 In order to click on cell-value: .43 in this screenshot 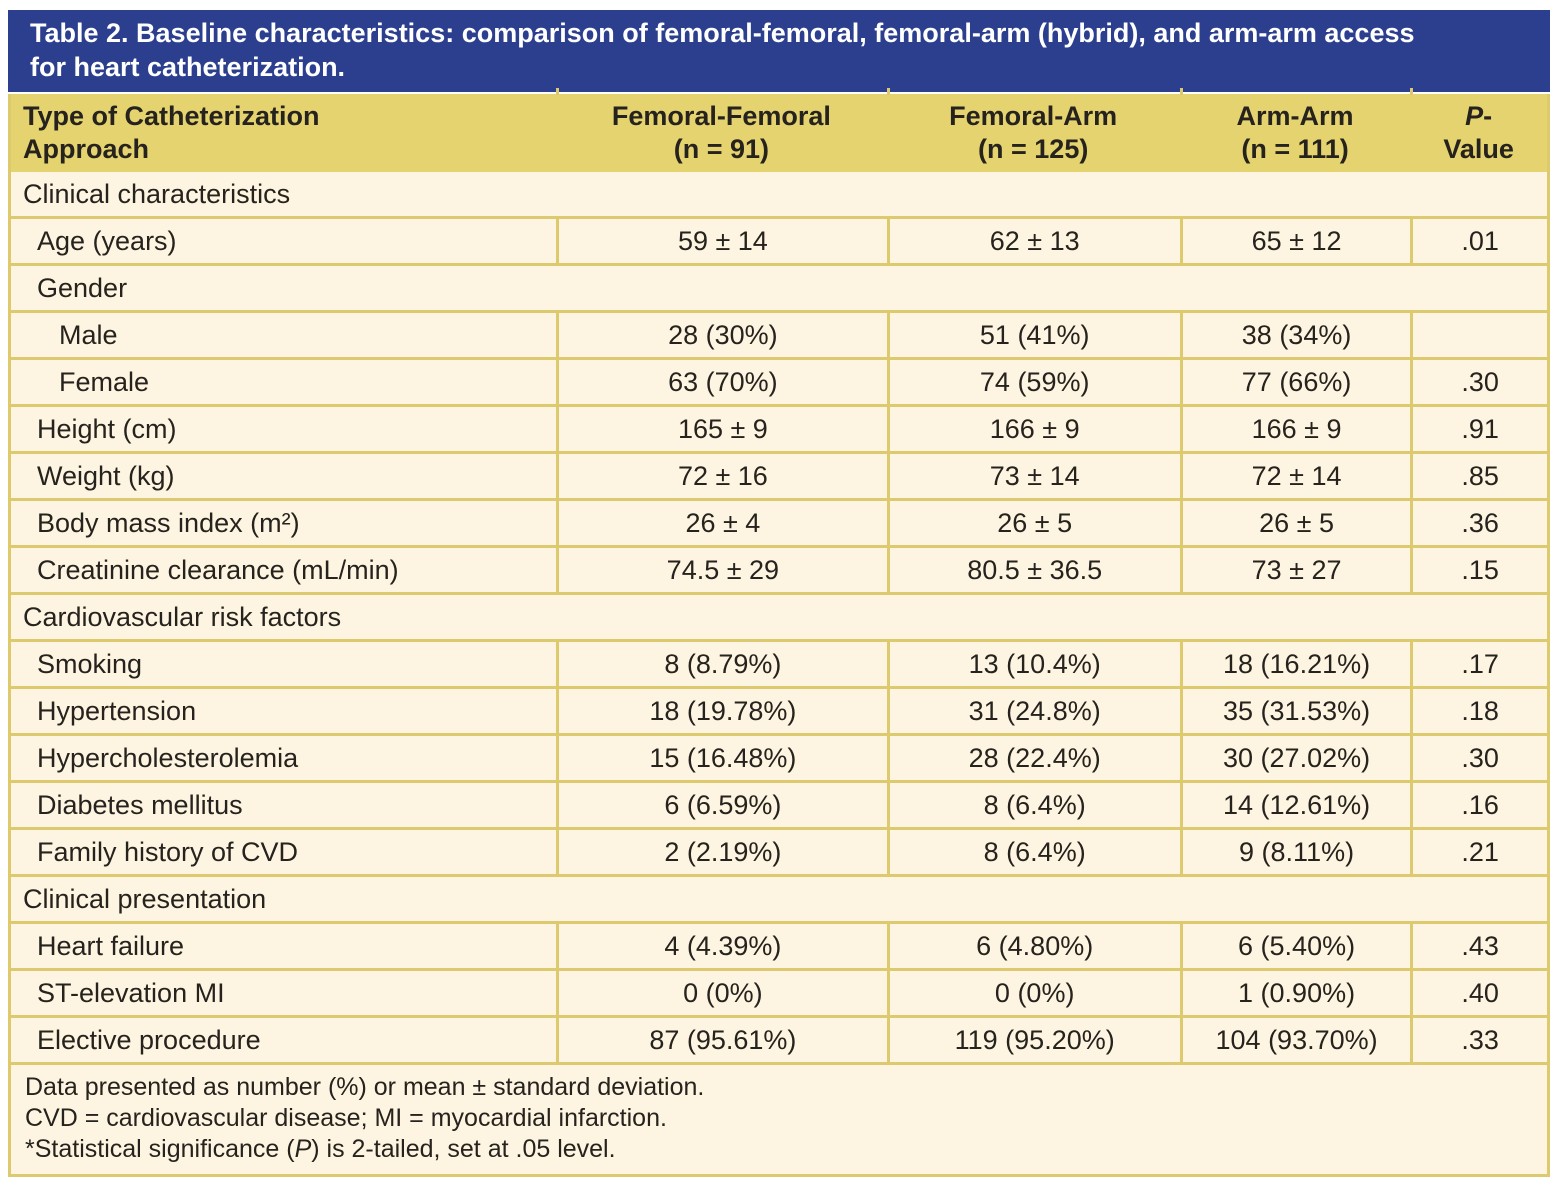, I will do `click(1478, 946)`.